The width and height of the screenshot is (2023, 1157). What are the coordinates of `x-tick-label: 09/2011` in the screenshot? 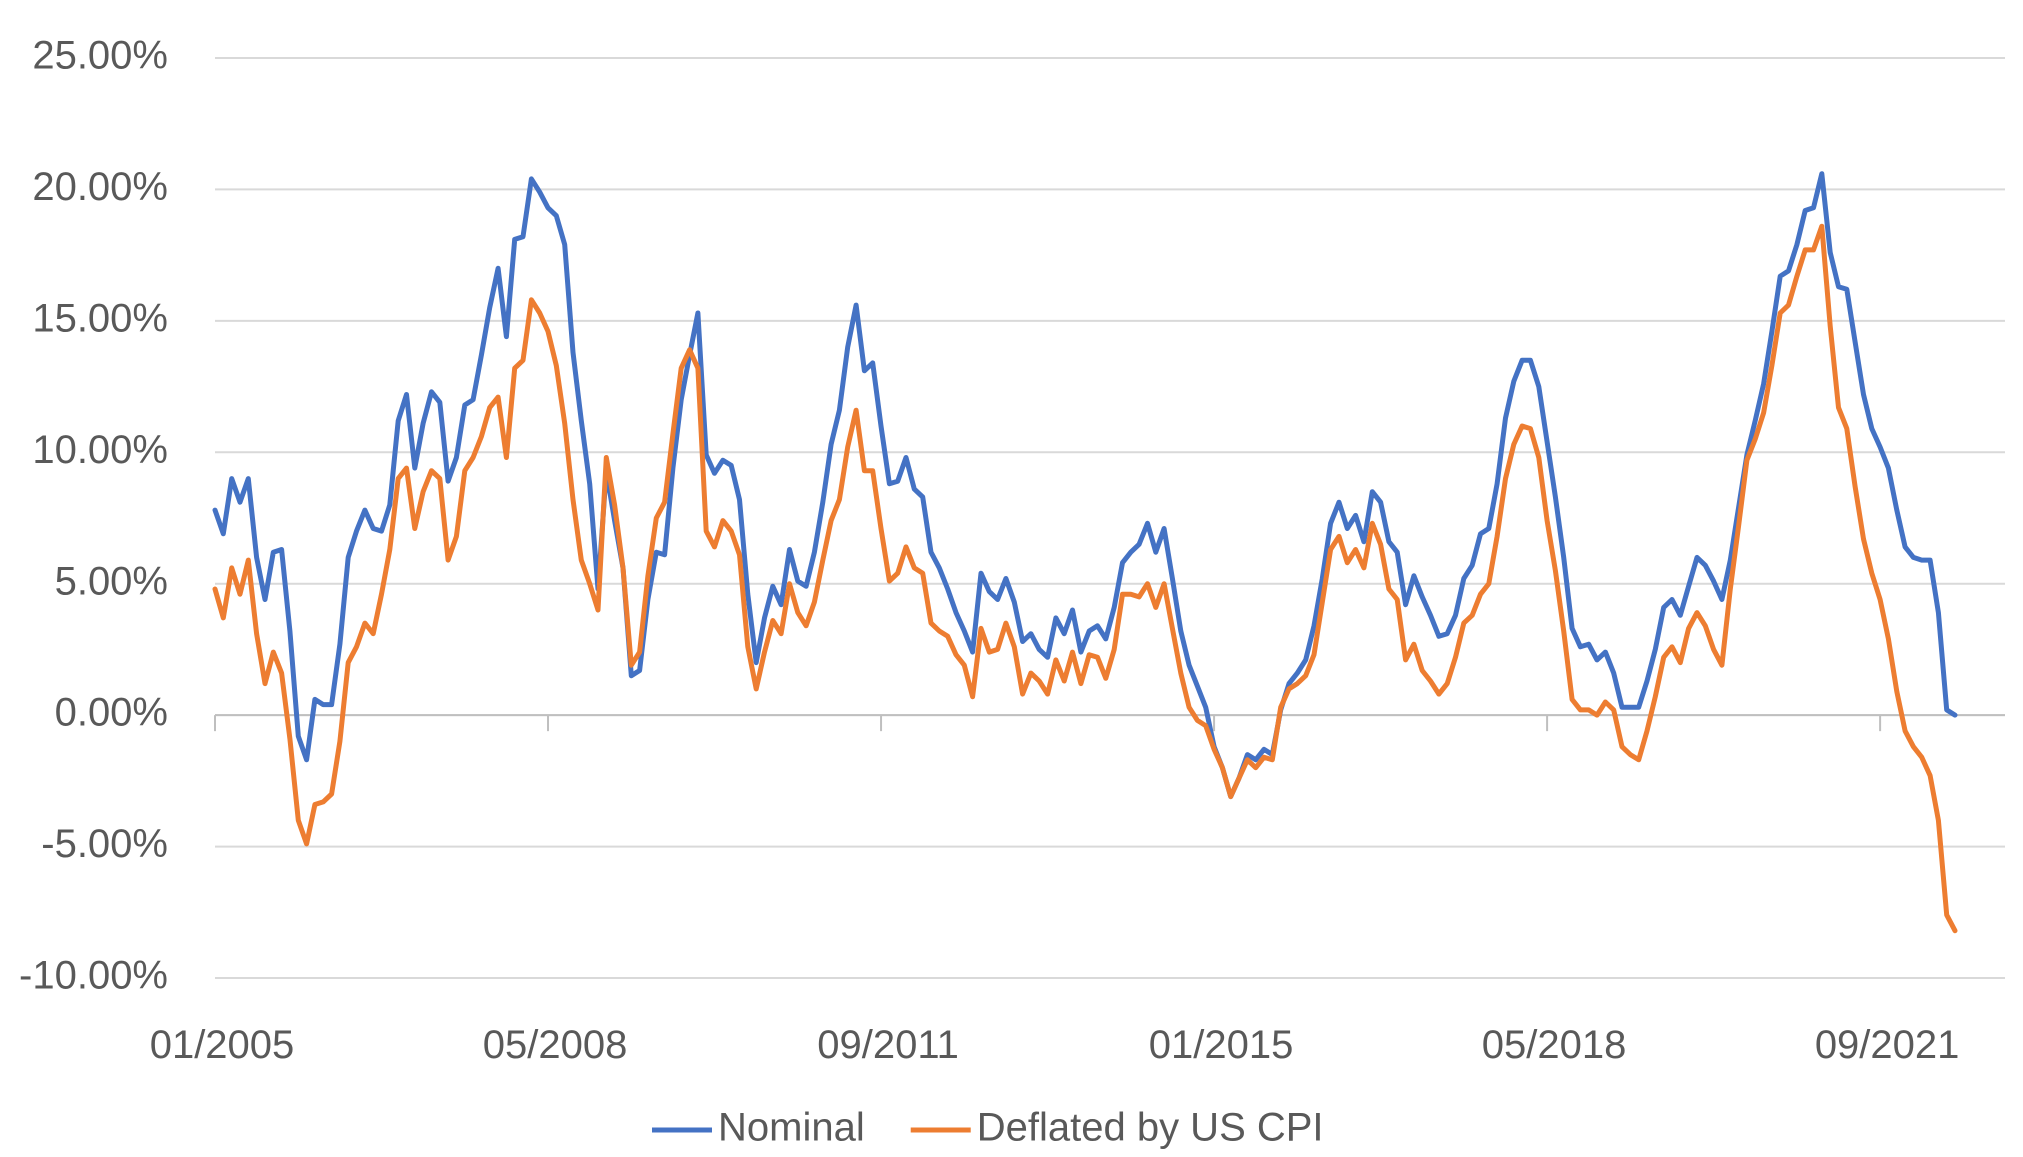 It's located at (888, 1045).